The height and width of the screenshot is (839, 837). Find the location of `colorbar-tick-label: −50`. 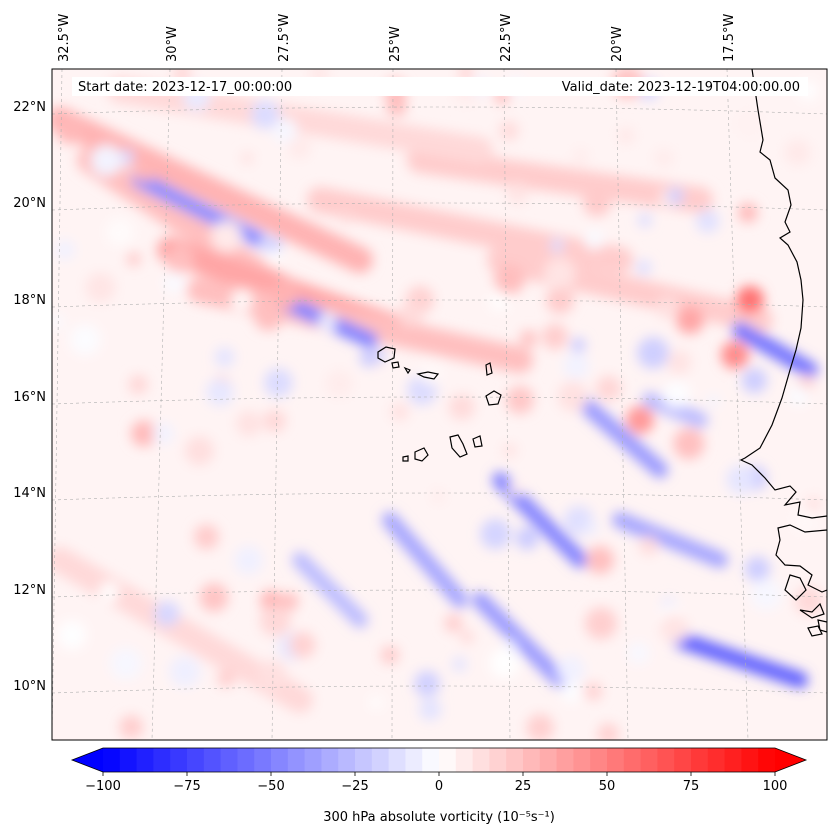

colorbar-tick-label: −50 is located at coordinates (270, 786).